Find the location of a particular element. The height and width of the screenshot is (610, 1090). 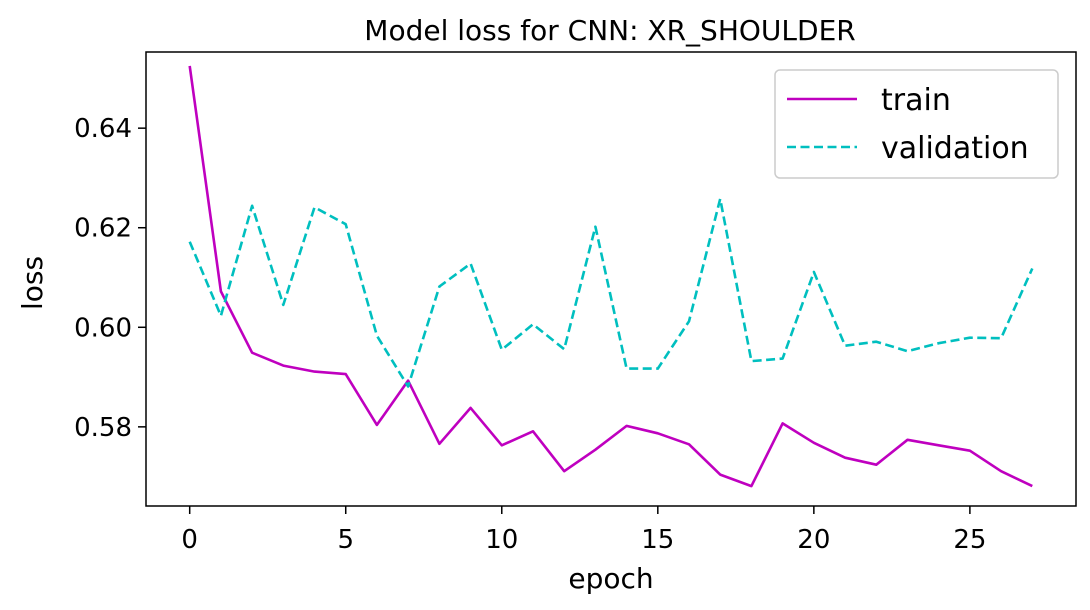

x-tick-label: 25 is located at coordinates (969, 540).